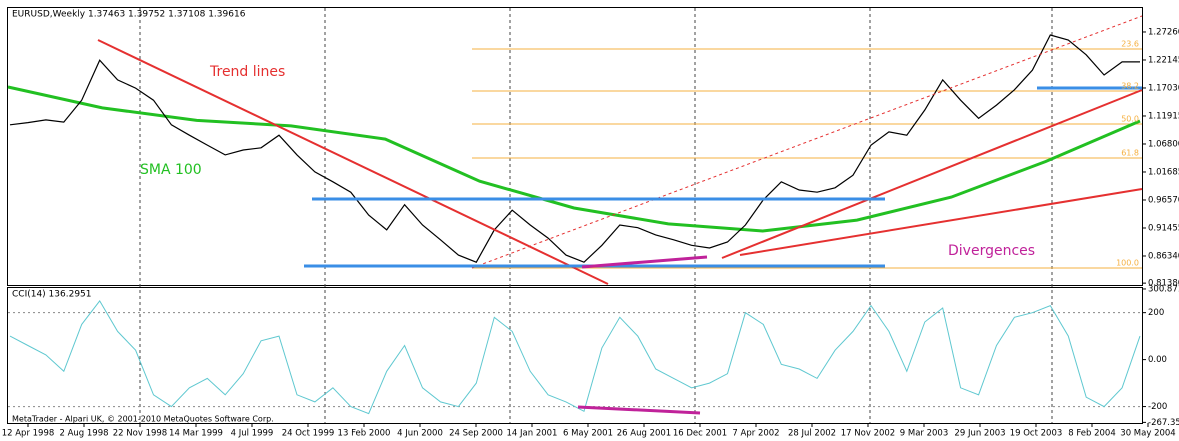 Image resolution: width=1179 pixels, height=441 pixels. I want to click on y-tick-label: 1.01685, so click(1163, 172).